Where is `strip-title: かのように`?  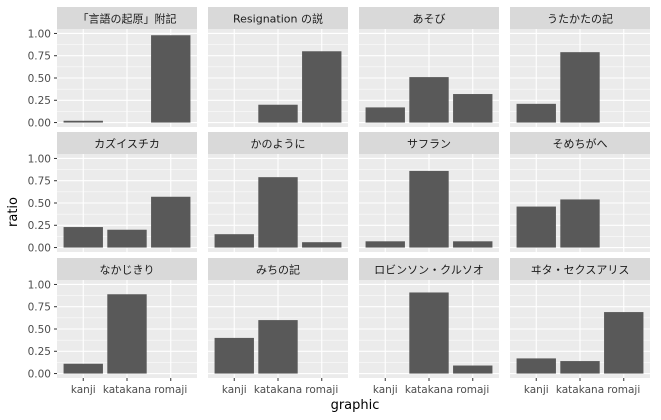 strip-title: かのように is located at coordinates (278, 144).